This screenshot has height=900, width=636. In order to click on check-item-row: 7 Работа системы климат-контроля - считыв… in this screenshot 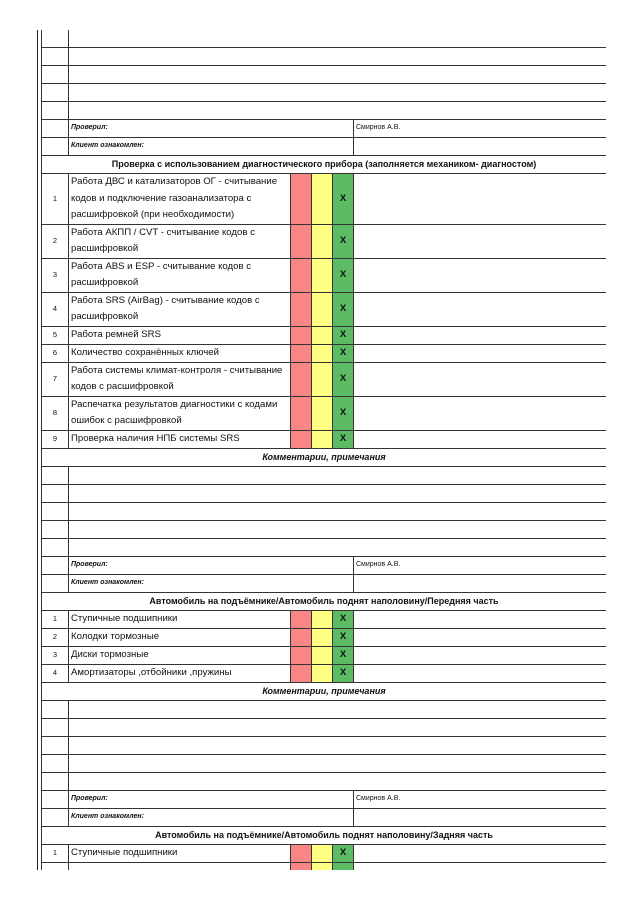, I will do `click(323, 379)`.